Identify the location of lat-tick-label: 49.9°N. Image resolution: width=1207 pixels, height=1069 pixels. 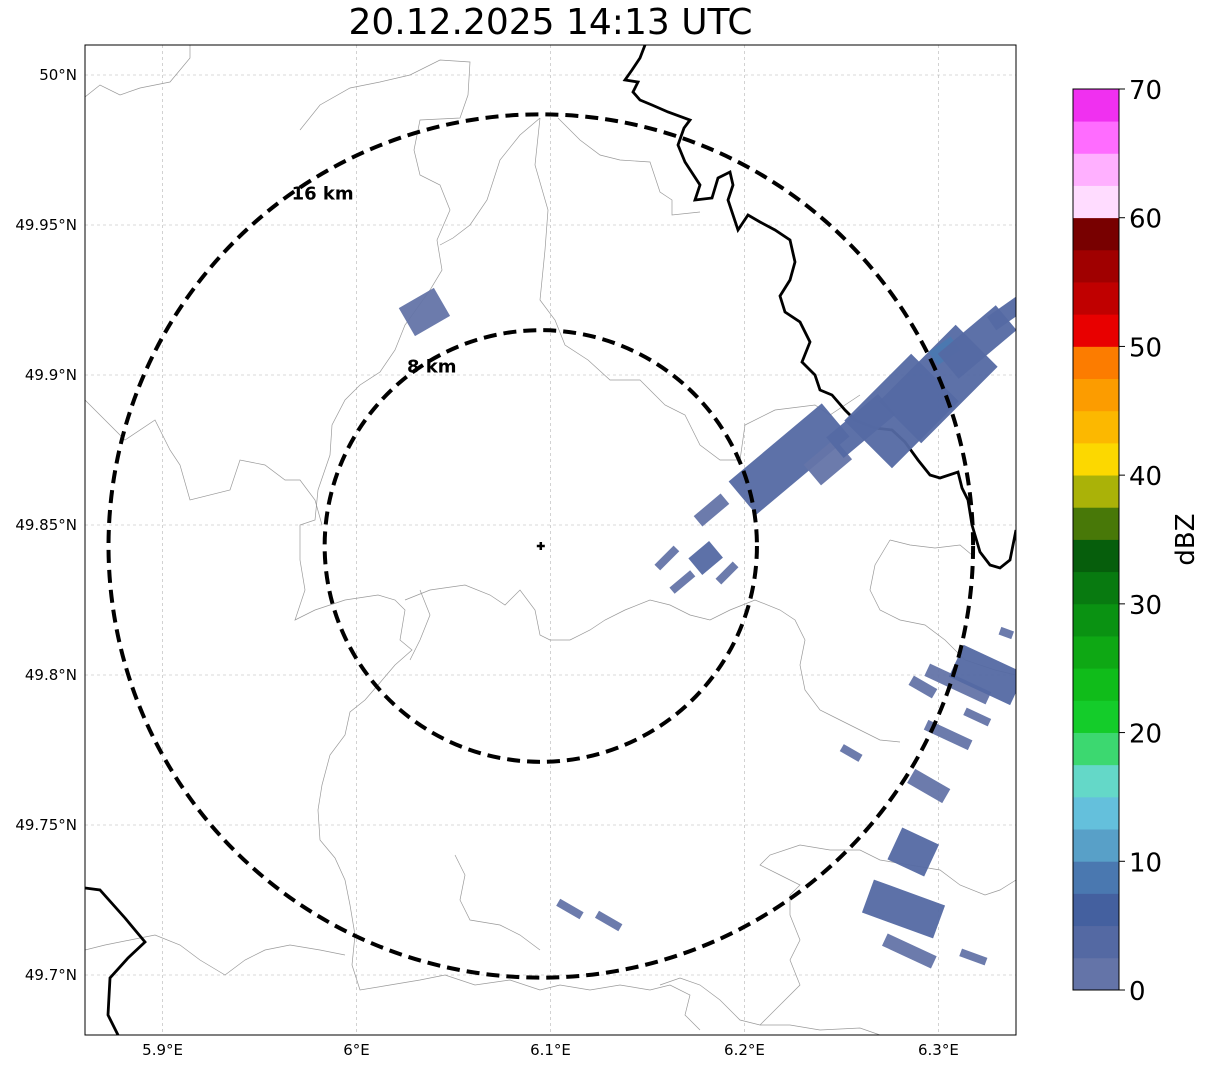
(51, 375).